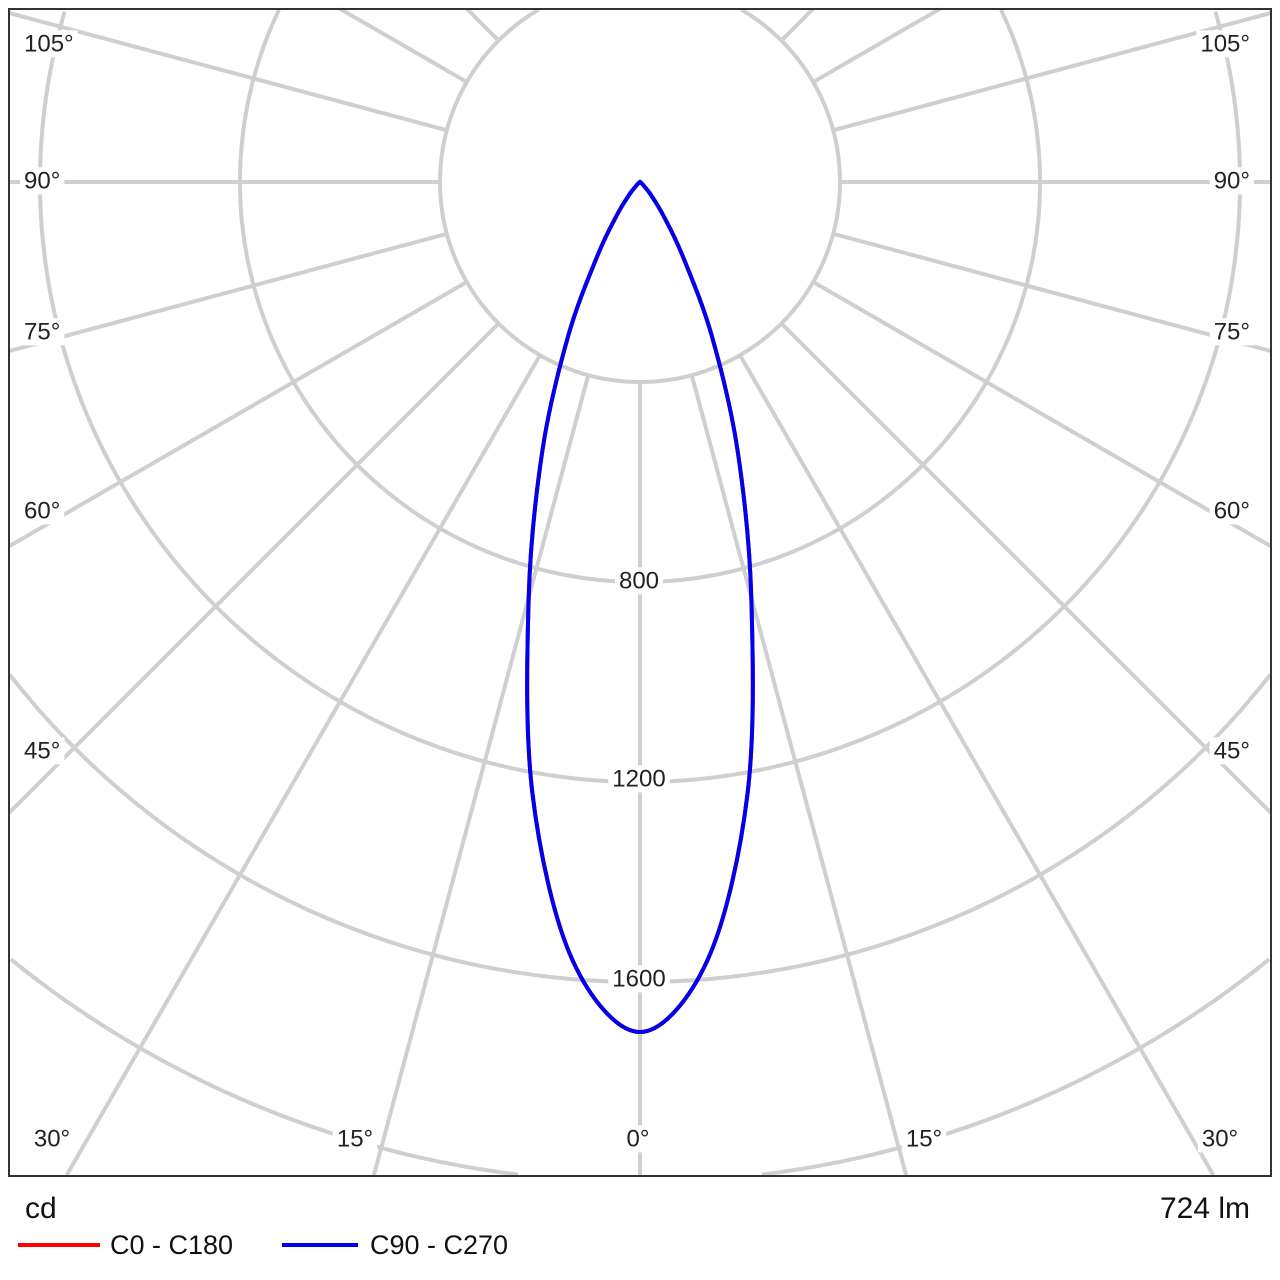  Describe the element at coordinates (42, 331) in the screenshot. I see `angle-label-left: 75°` at that location.